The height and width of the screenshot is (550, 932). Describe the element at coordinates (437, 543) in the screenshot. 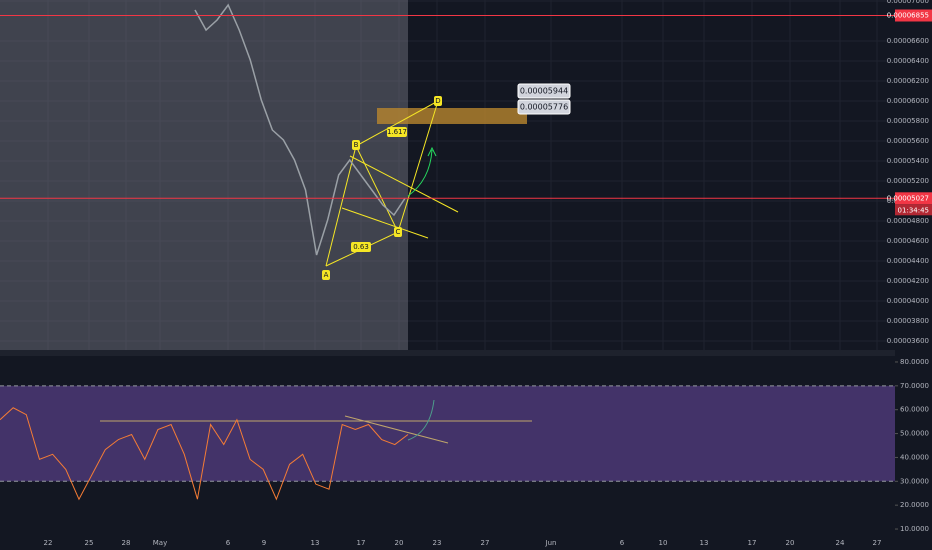

I see `x-tick-label: 23` at that location.